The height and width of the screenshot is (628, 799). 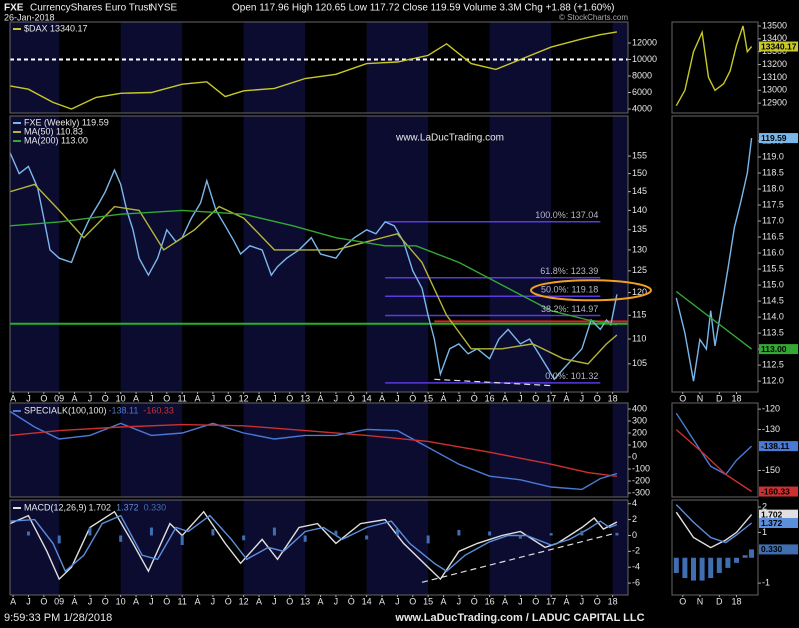 What do you see at coordinates (773, 284) in the screenshot?
I see `y-tick-label: 115.0` at bounding box center [773, 284].